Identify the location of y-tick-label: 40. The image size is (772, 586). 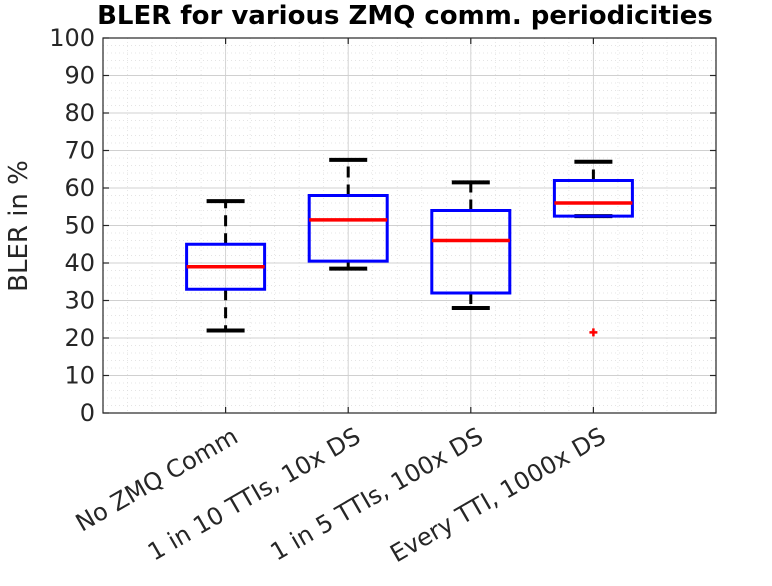
(79, 263).